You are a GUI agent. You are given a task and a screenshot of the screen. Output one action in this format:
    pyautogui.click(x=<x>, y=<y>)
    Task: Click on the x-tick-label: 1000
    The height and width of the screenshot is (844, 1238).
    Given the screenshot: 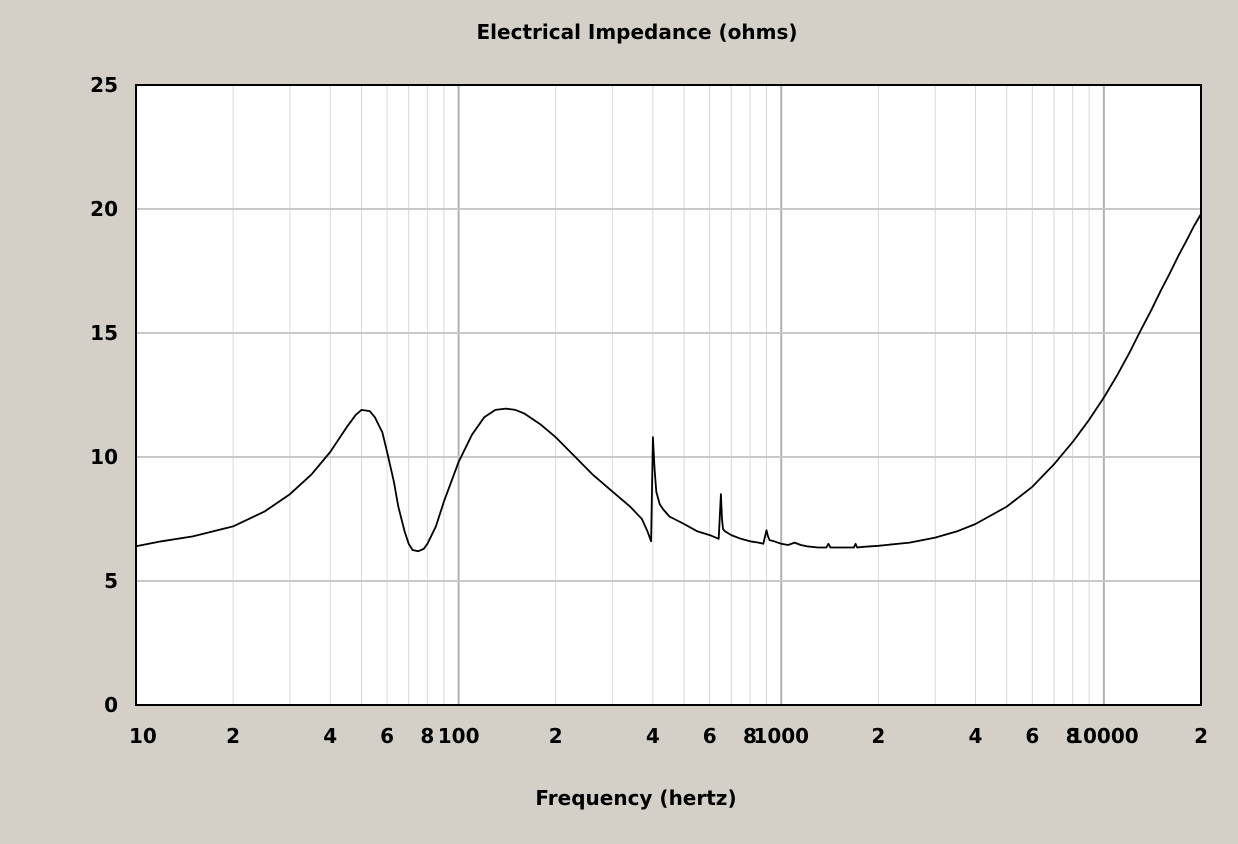 What is the action you would take?
    pyautogui.click(x=781, y=736)
    